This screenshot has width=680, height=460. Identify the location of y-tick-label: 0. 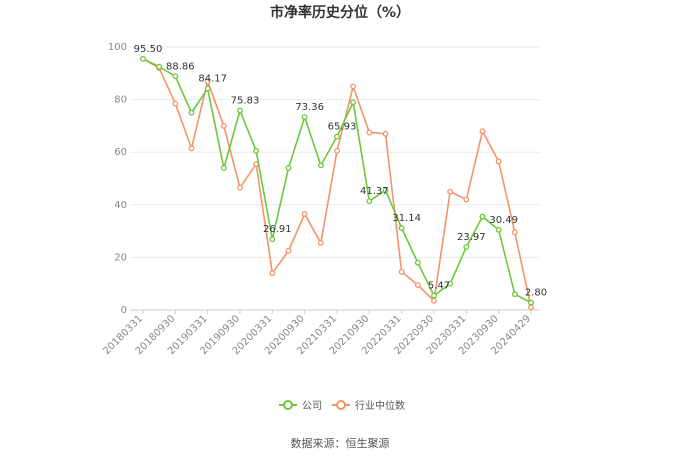
(124, 310).